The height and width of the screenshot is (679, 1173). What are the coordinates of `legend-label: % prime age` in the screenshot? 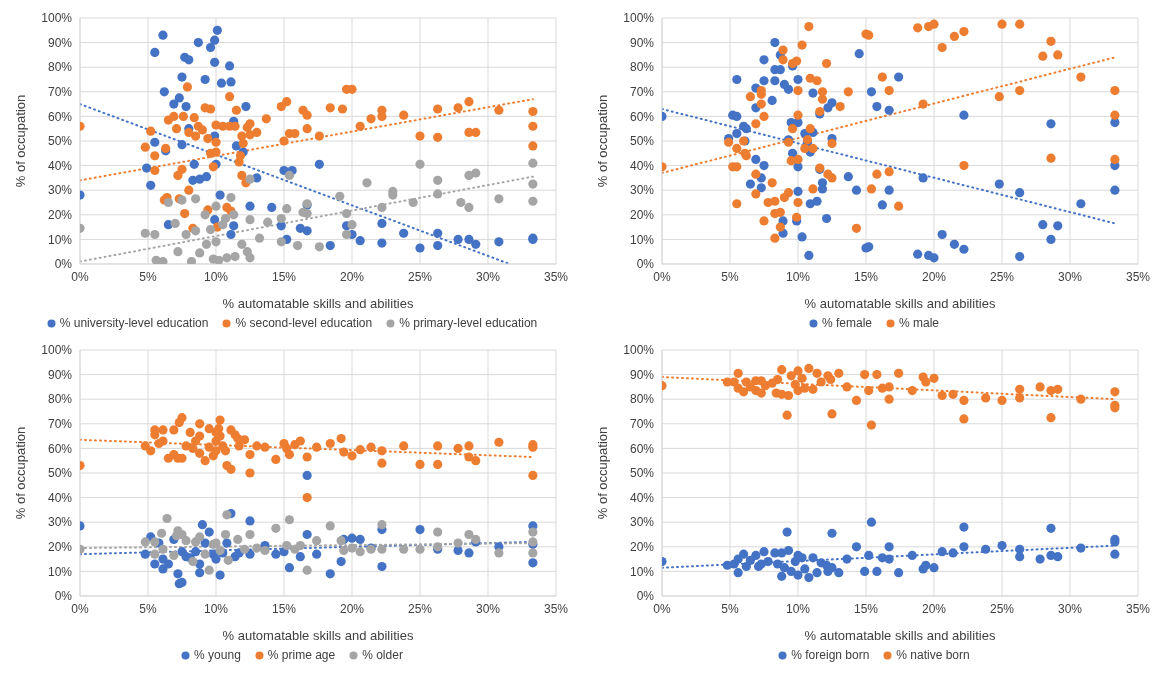 It's located at (301, 655).